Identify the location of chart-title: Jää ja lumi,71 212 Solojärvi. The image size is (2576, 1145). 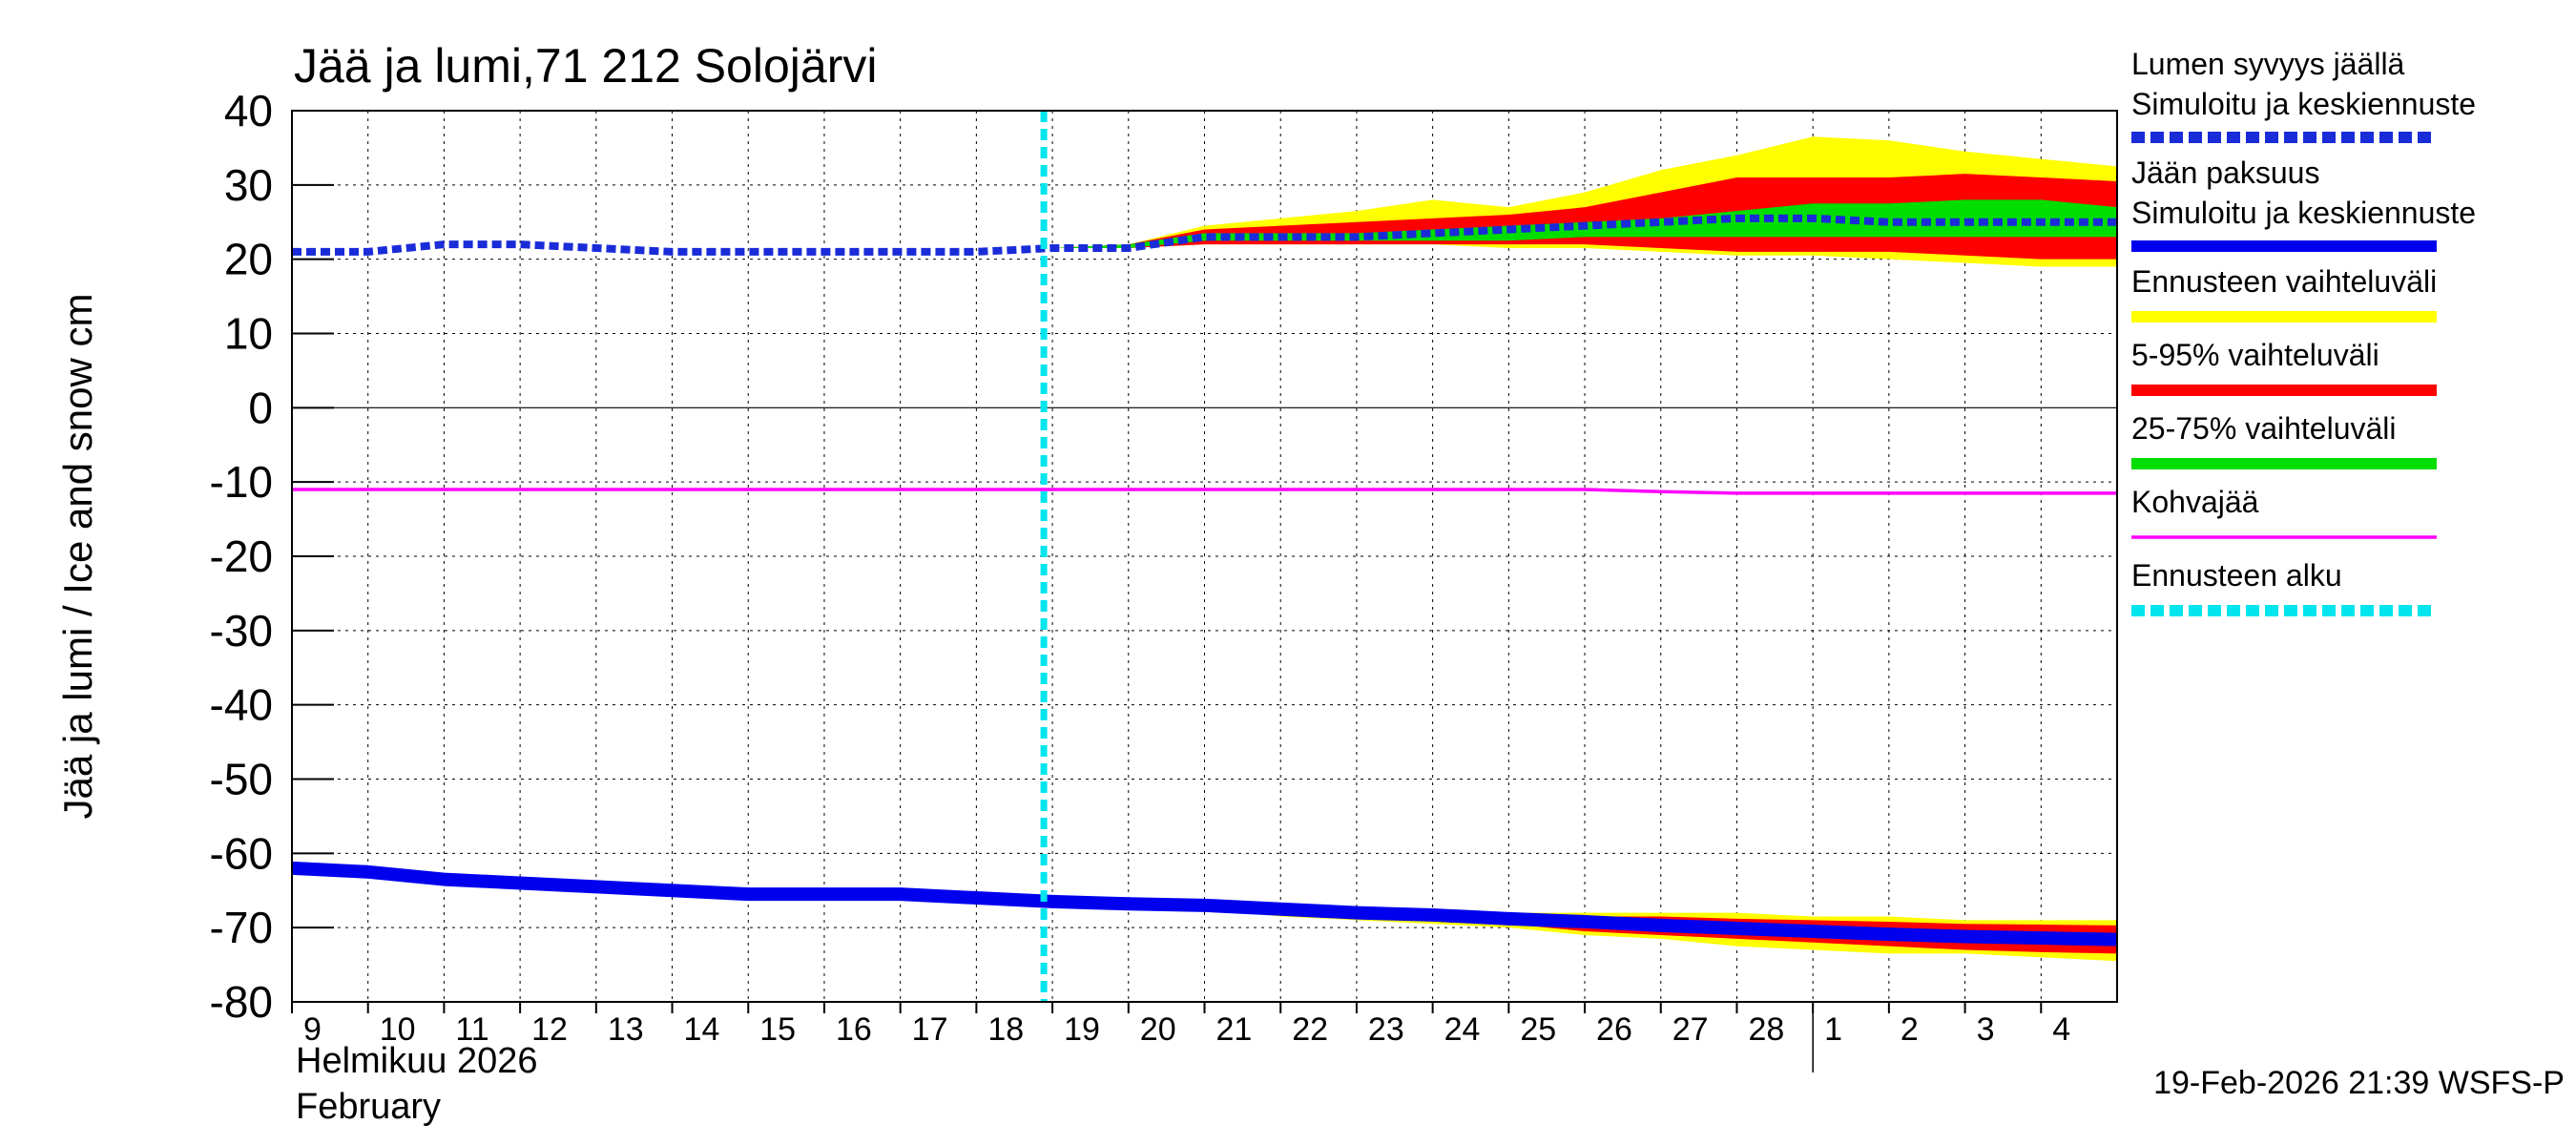
(585, 66).